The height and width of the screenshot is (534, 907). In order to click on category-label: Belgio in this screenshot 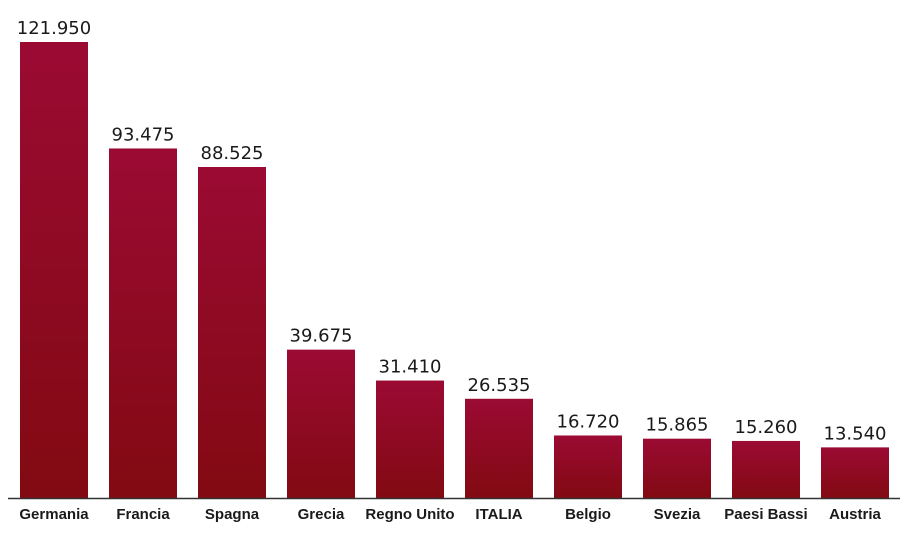, I will do `click(588, 514)`.